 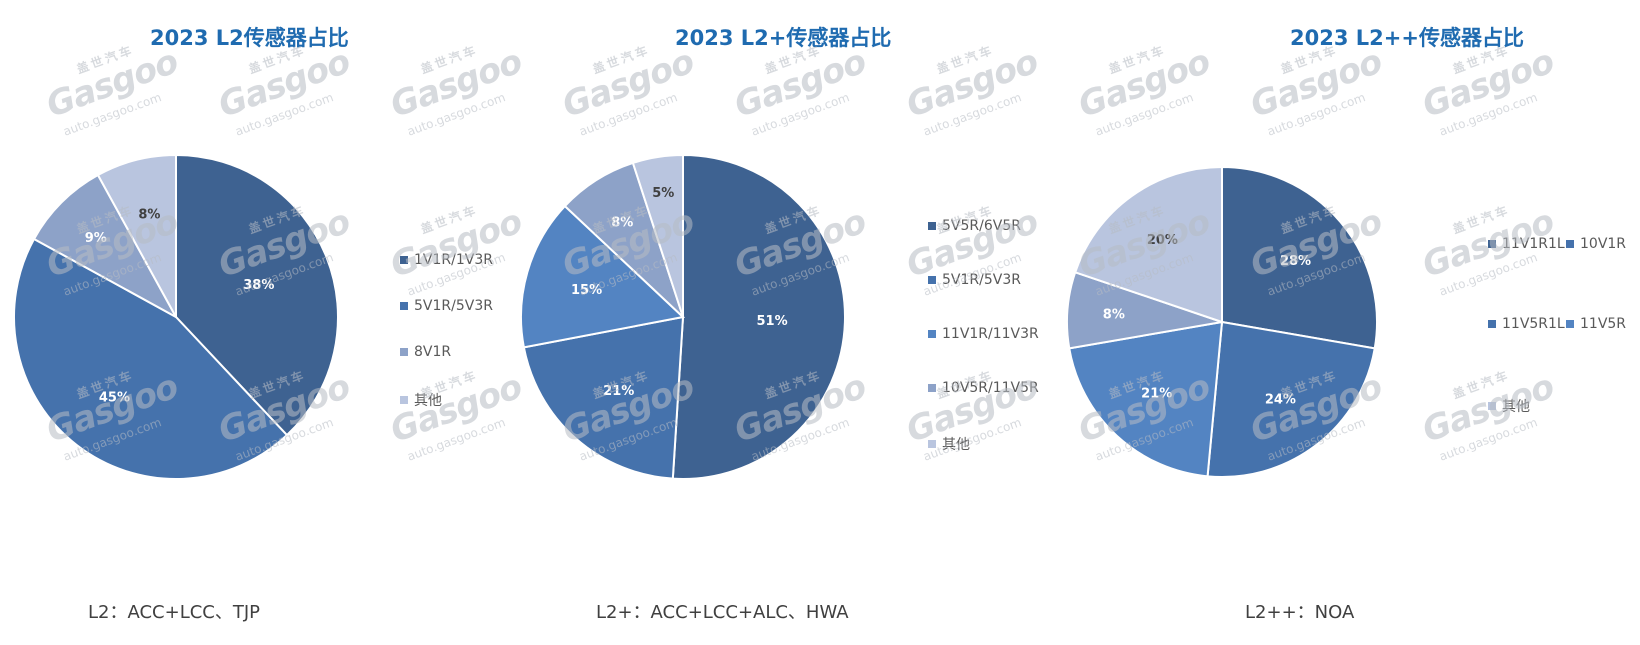 I want to click on legend-label: 11V5R, so click(x=1603, y=324).